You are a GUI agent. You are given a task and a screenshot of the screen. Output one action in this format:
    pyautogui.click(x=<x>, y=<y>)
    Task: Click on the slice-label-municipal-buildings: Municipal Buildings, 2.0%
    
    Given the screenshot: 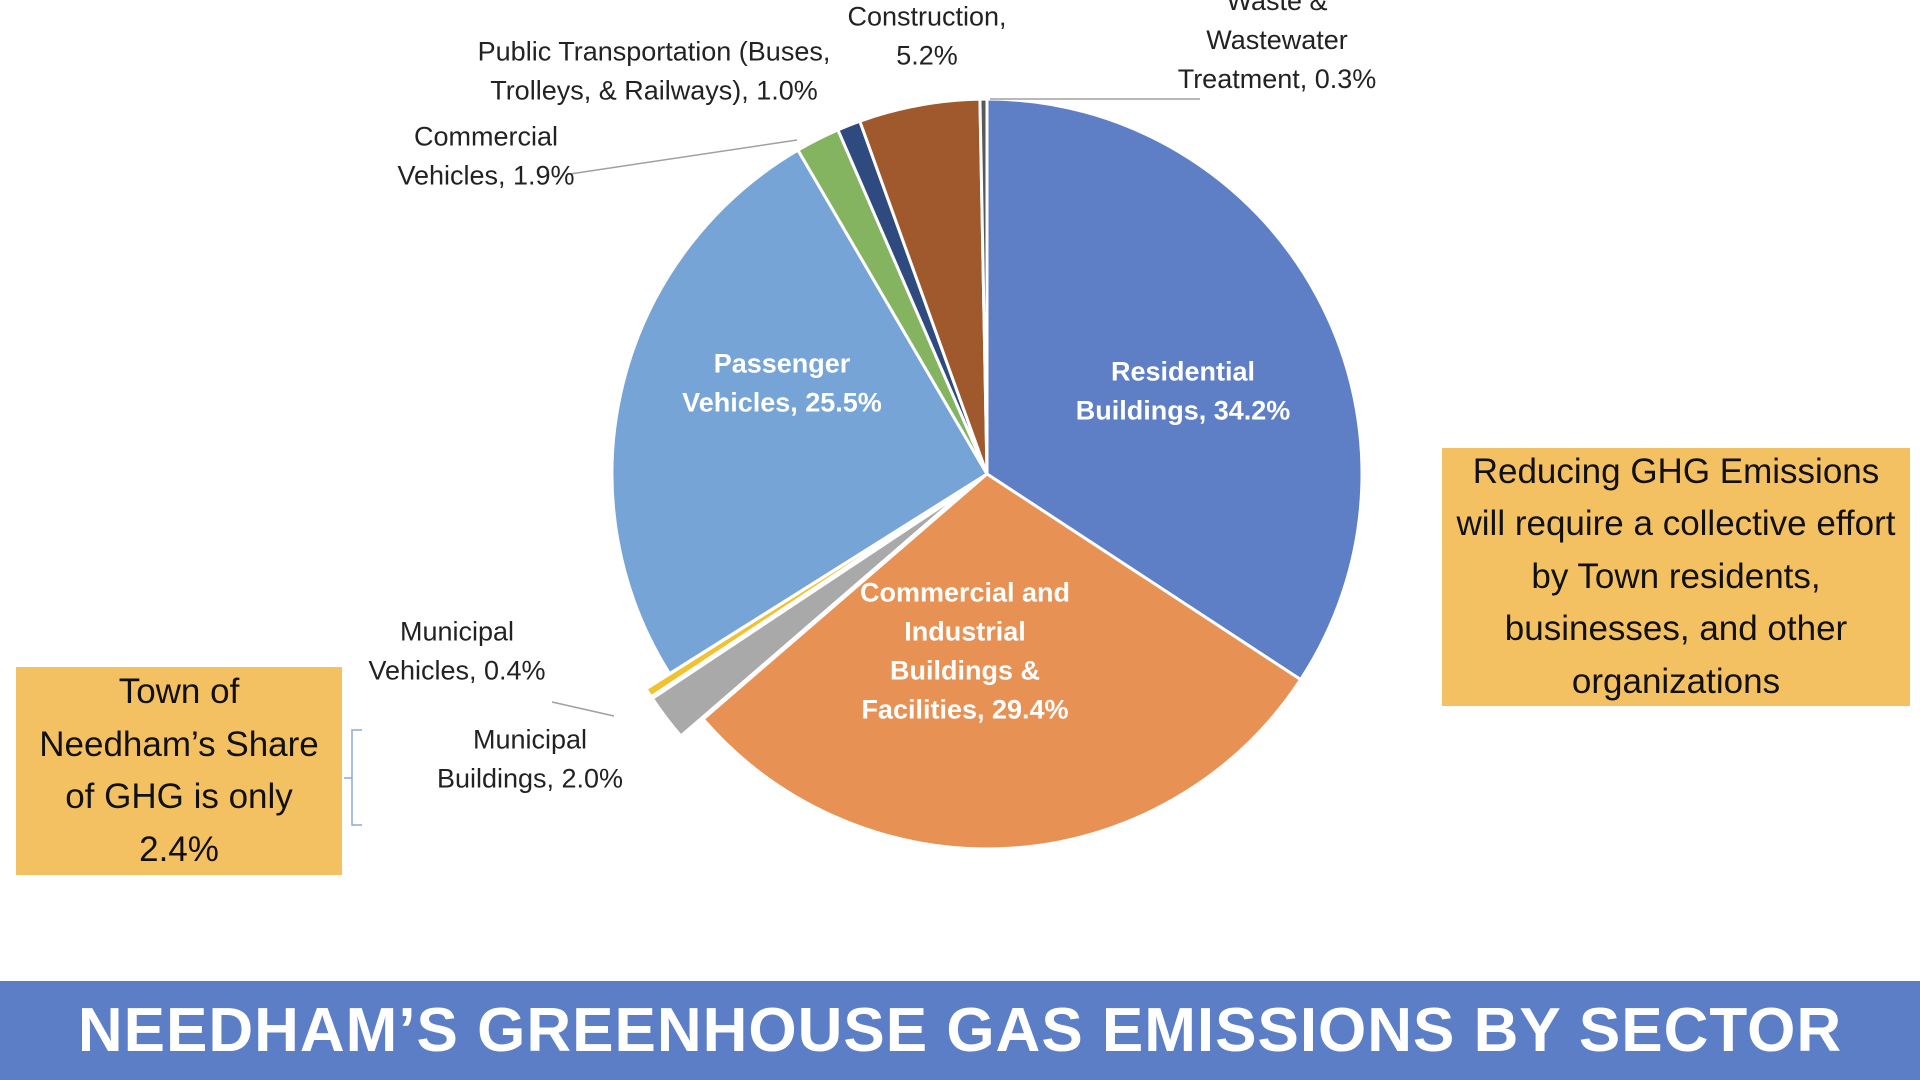 What is the action you would take?
    pyautogui.click(x=530, y=759)
    